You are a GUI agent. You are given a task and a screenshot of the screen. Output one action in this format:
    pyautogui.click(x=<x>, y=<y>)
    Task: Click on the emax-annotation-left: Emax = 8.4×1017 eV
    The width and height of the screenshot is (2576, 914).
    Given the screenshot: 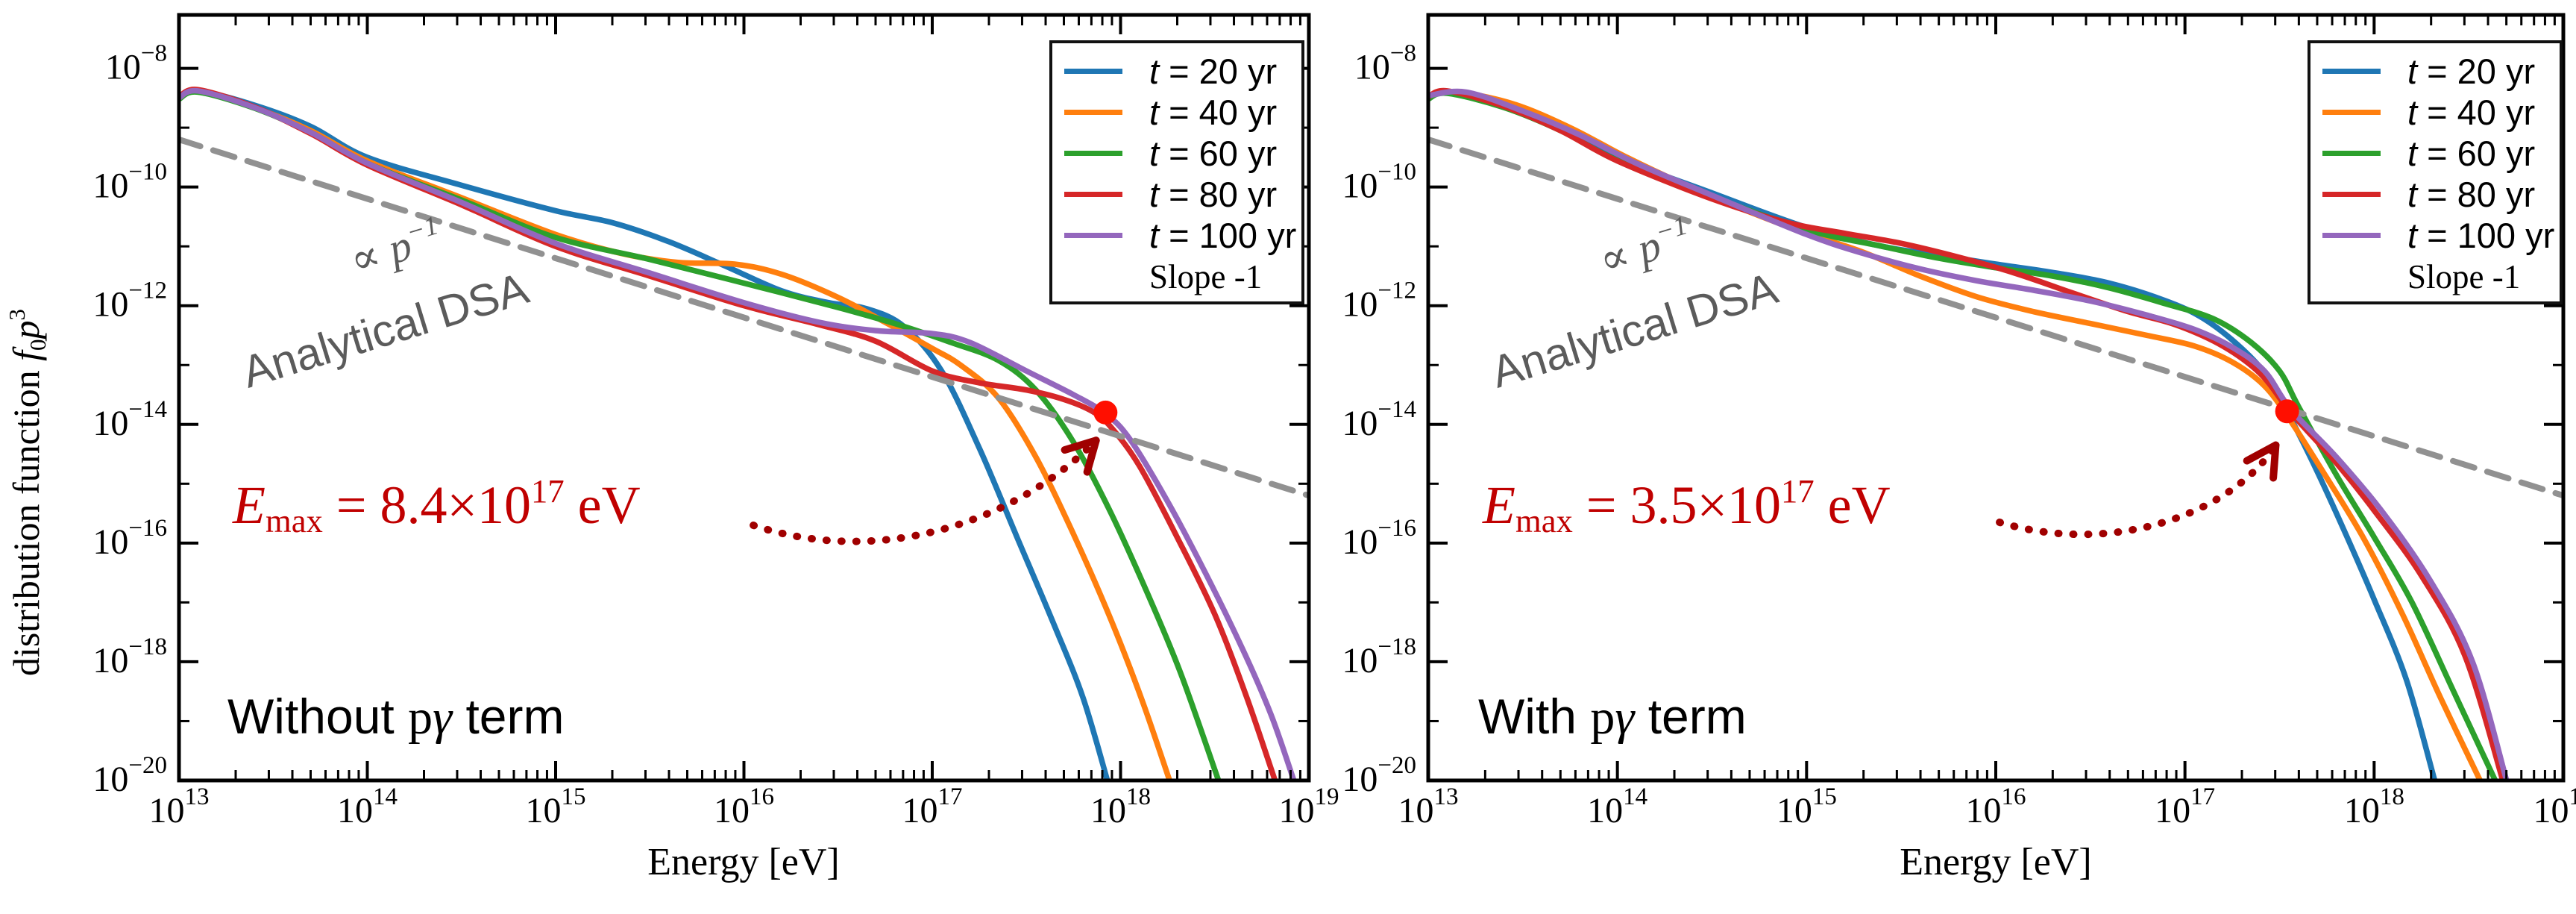 What is the action you would take?
    pyautogui.click(x=437, y=506)
    